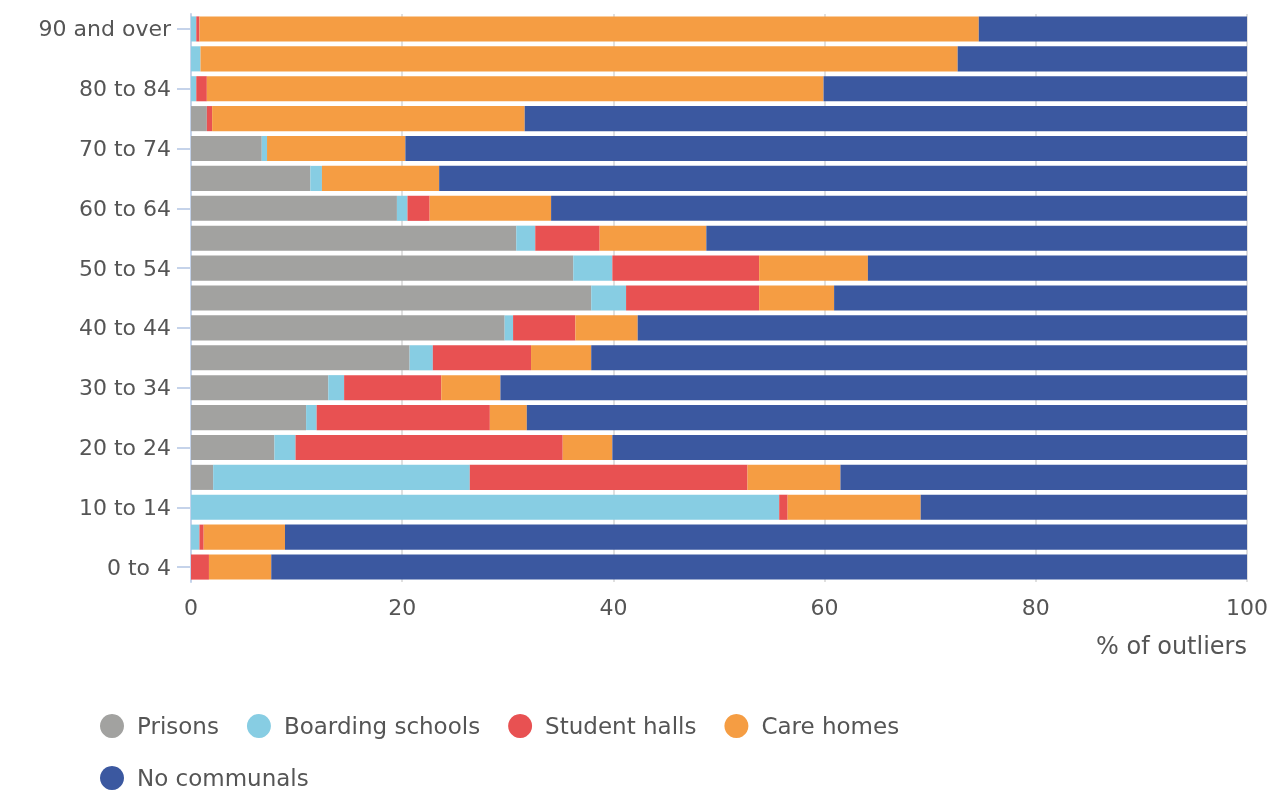  I want to click on y-tick-label: 0 to 4, so click(138, 567).